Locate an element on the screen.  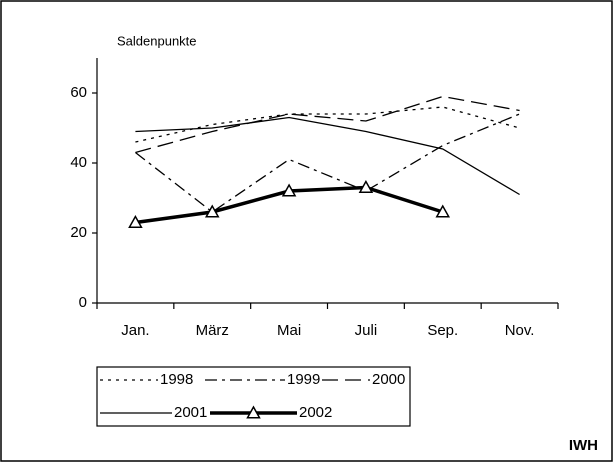
x-tick-label: Mai is located at coordinates (289, 330).